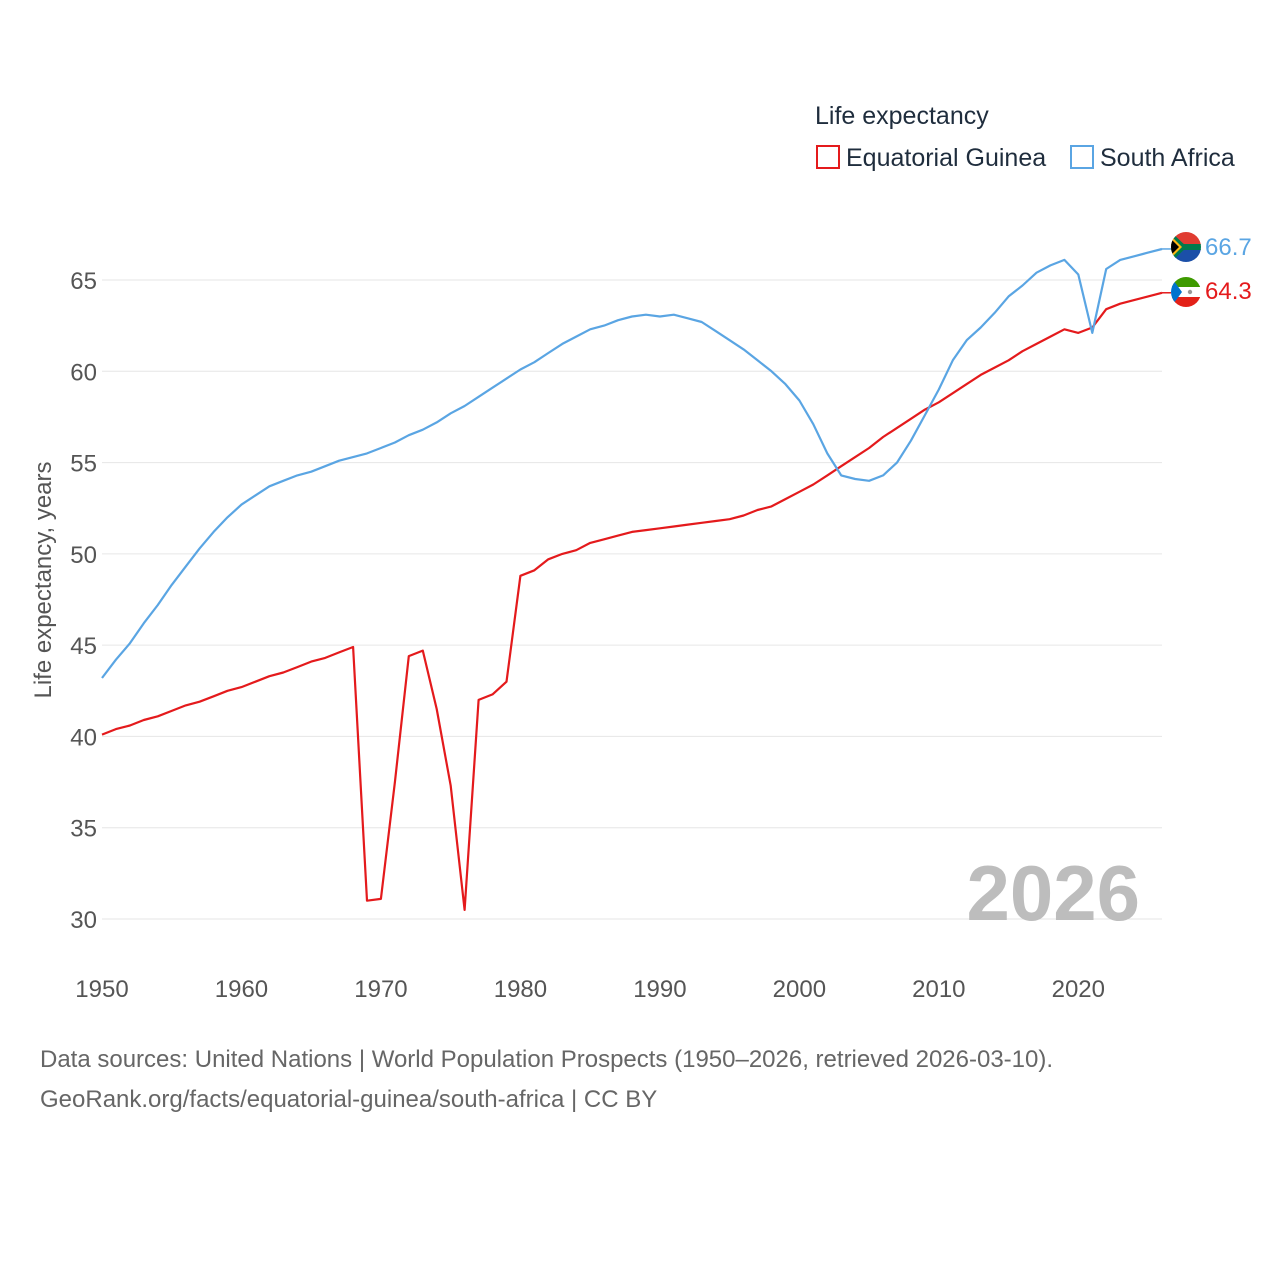 Image resolution: width=1280 pixels, height=1280 pixels. Describe the element at coordinates (83, 281) in the screenshot. I see `y-tick-label: 65` at that location.